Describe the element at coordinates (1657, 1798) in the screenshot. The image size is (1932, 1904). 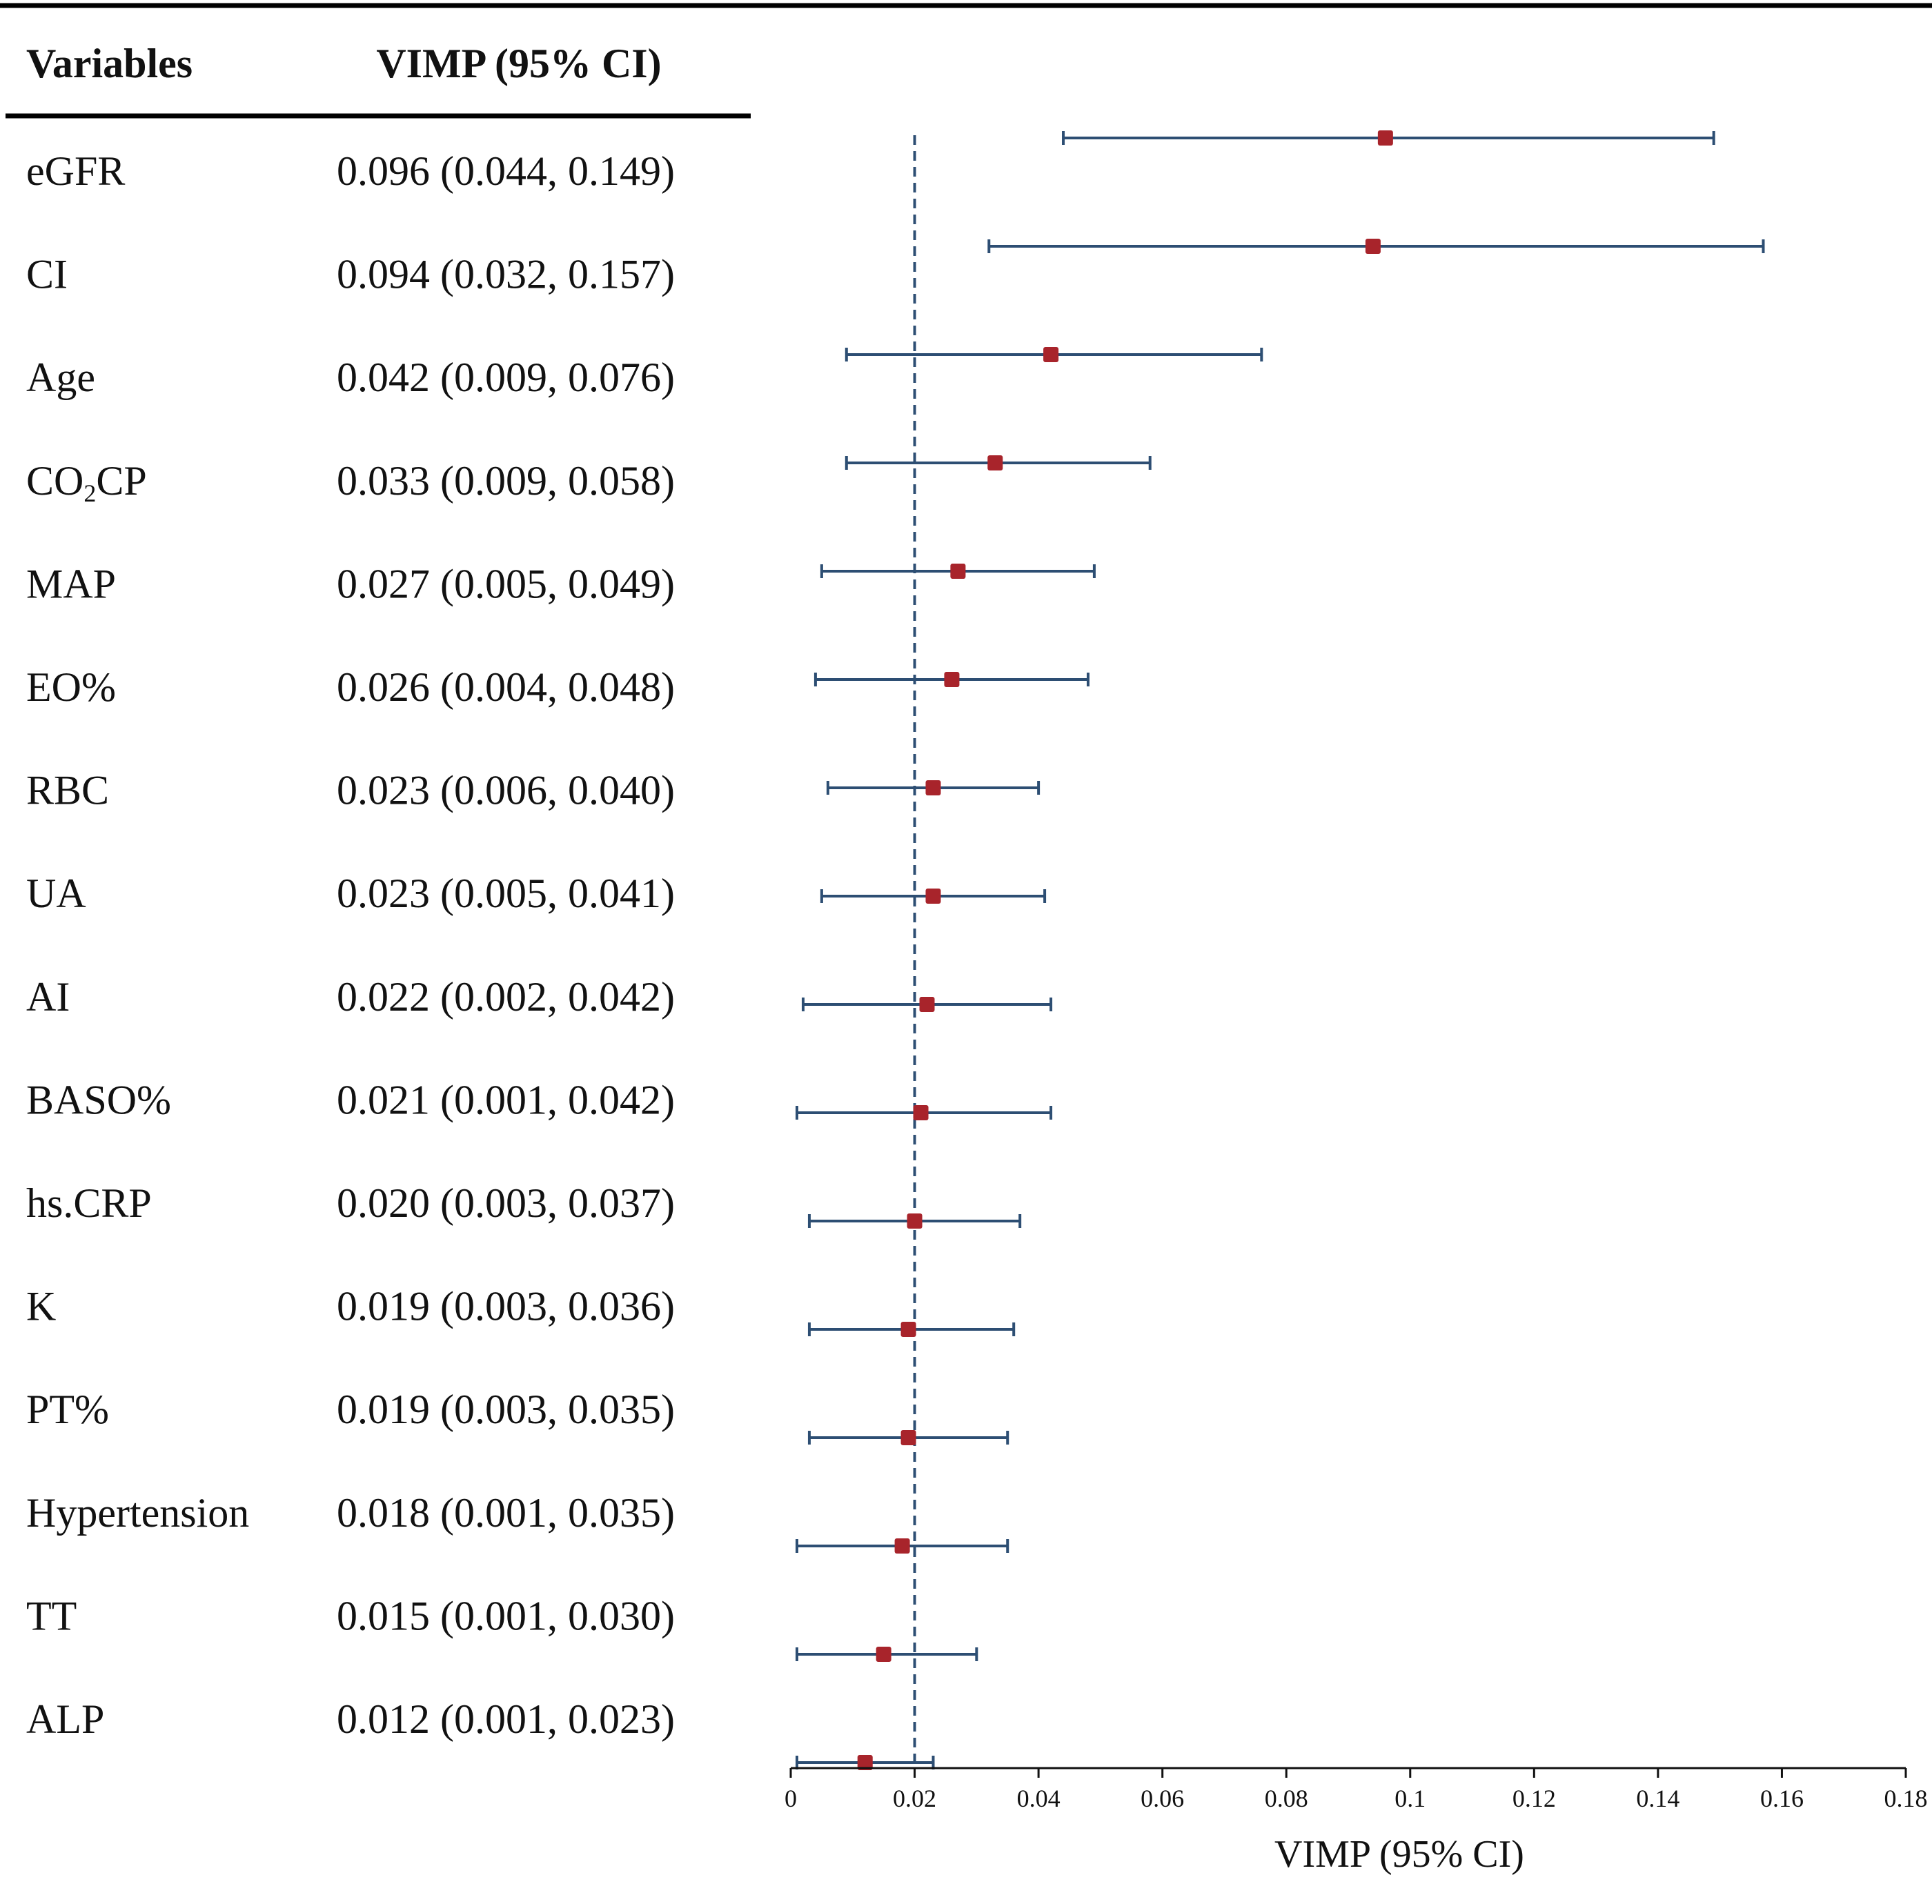
I see `x-tick-label: 0.14` at that location.